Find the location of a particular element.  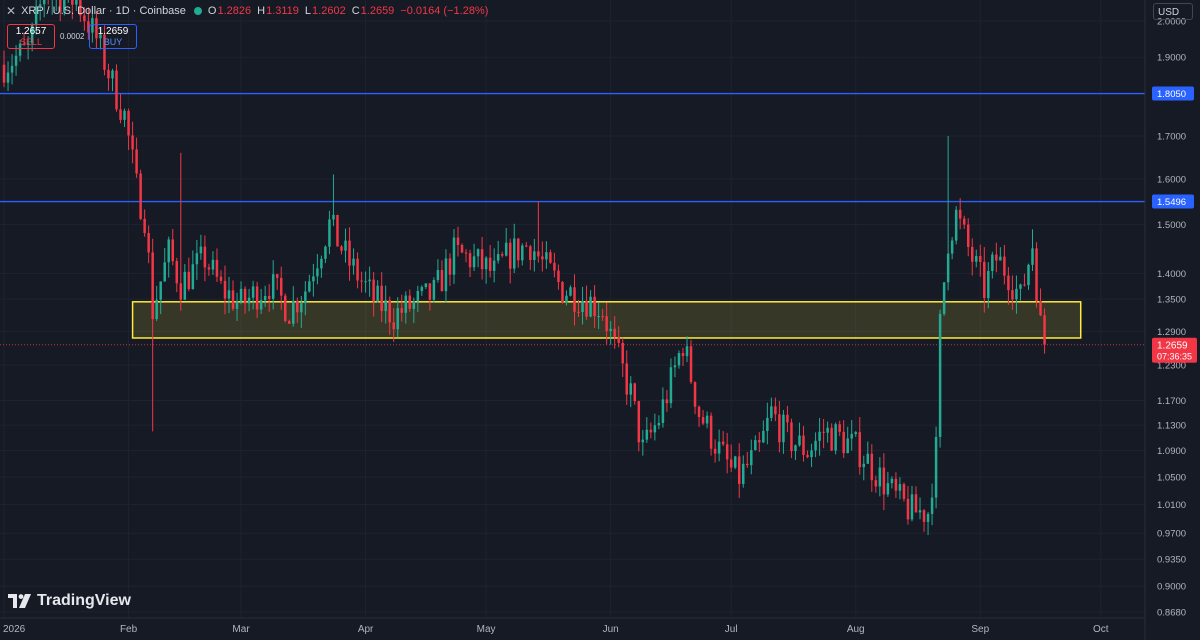

sell-button: 1.2657 SELL is located at coordinates (31, 36).